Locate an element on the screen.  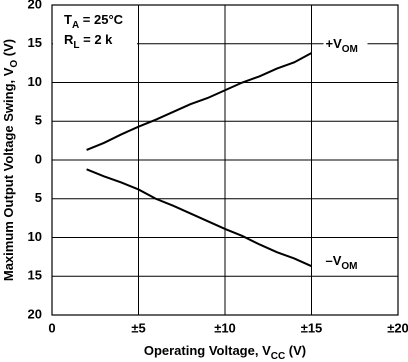
annotation-part: T is located at coordinates (68, 19).